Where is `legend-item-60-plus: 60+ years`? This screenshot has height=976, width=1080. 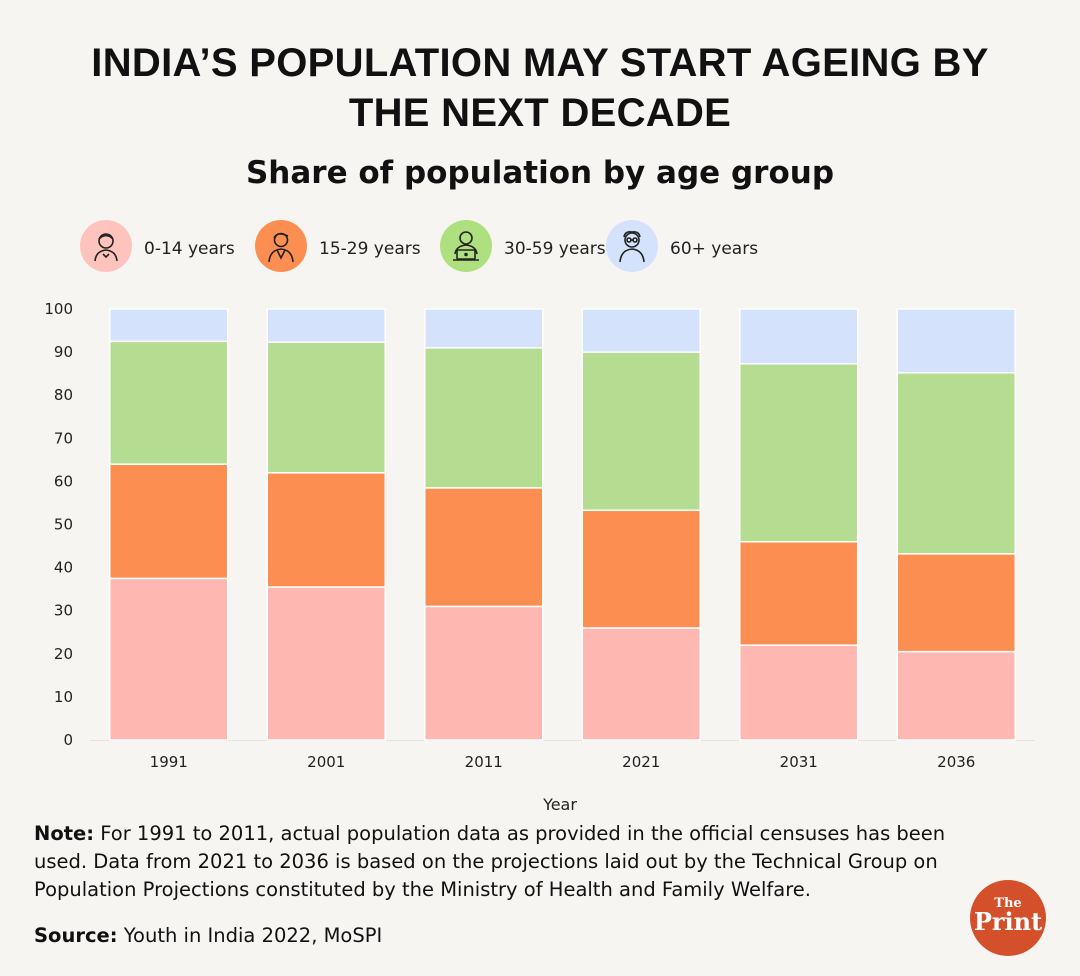
legend-item-60-plus: 60+ years is located at coordinates (682, 246).